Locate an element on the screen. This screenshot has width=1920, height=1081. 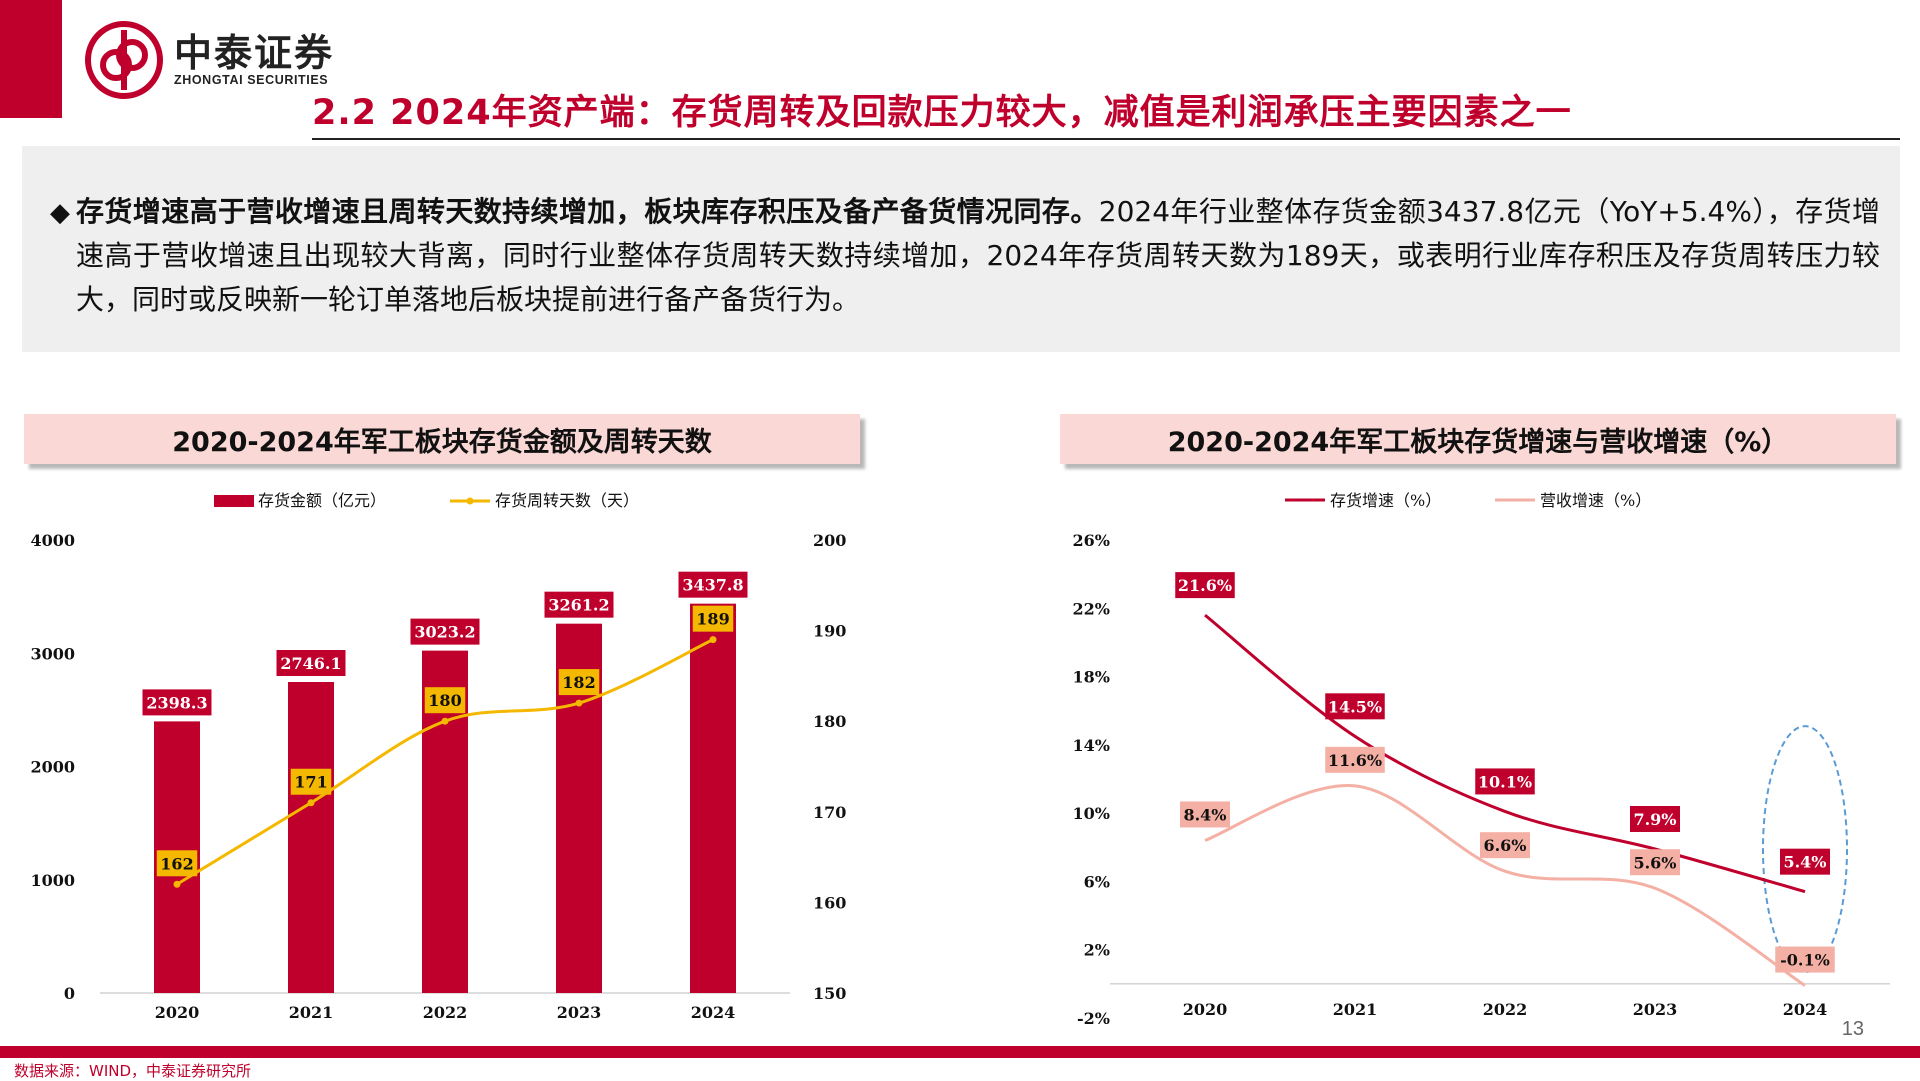
bar-inventory is located at coordinates (311, 837).